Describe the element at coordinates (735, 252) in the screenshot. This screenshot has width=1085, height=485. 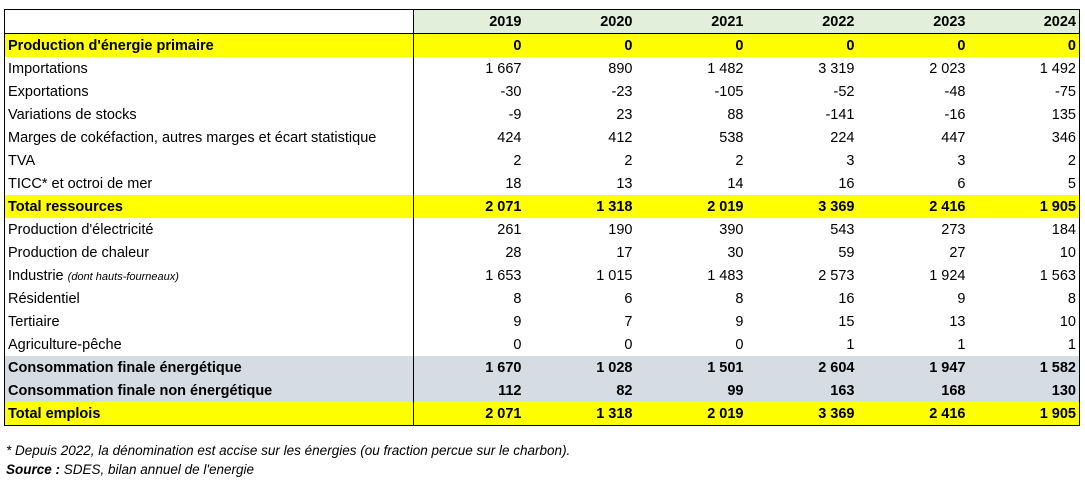
I see `value-cell: 30` at that location.